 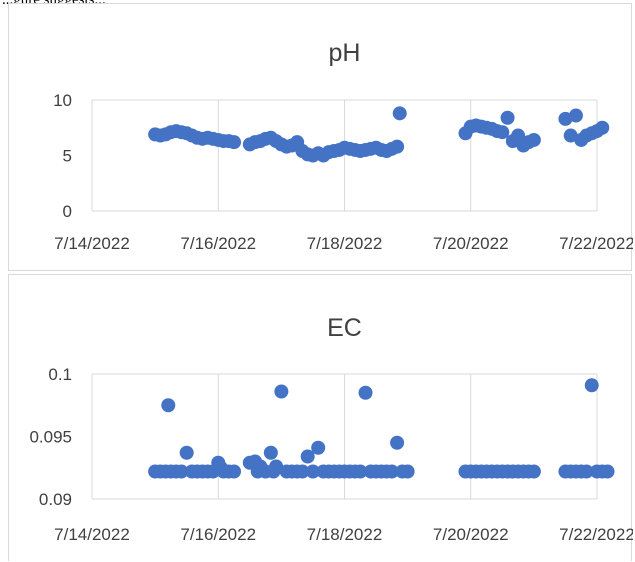 What do you see at coordinates (596, 243) in the screenshot?
I see `ph-x-tick-label: 7/22/2022` at bounding box center [596, 243].